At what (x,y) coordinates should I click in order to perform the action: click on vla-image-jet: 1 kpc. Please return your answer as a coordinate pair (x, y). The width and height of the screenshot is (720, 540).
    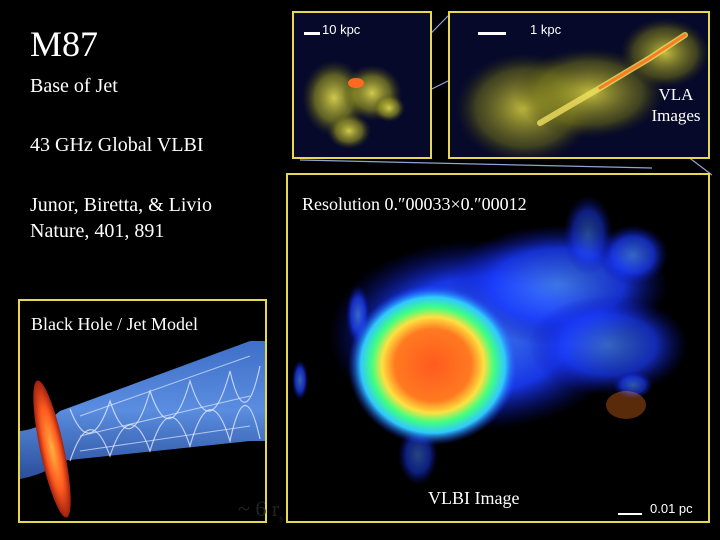
    Looking at the image, I should click on (579, 85).